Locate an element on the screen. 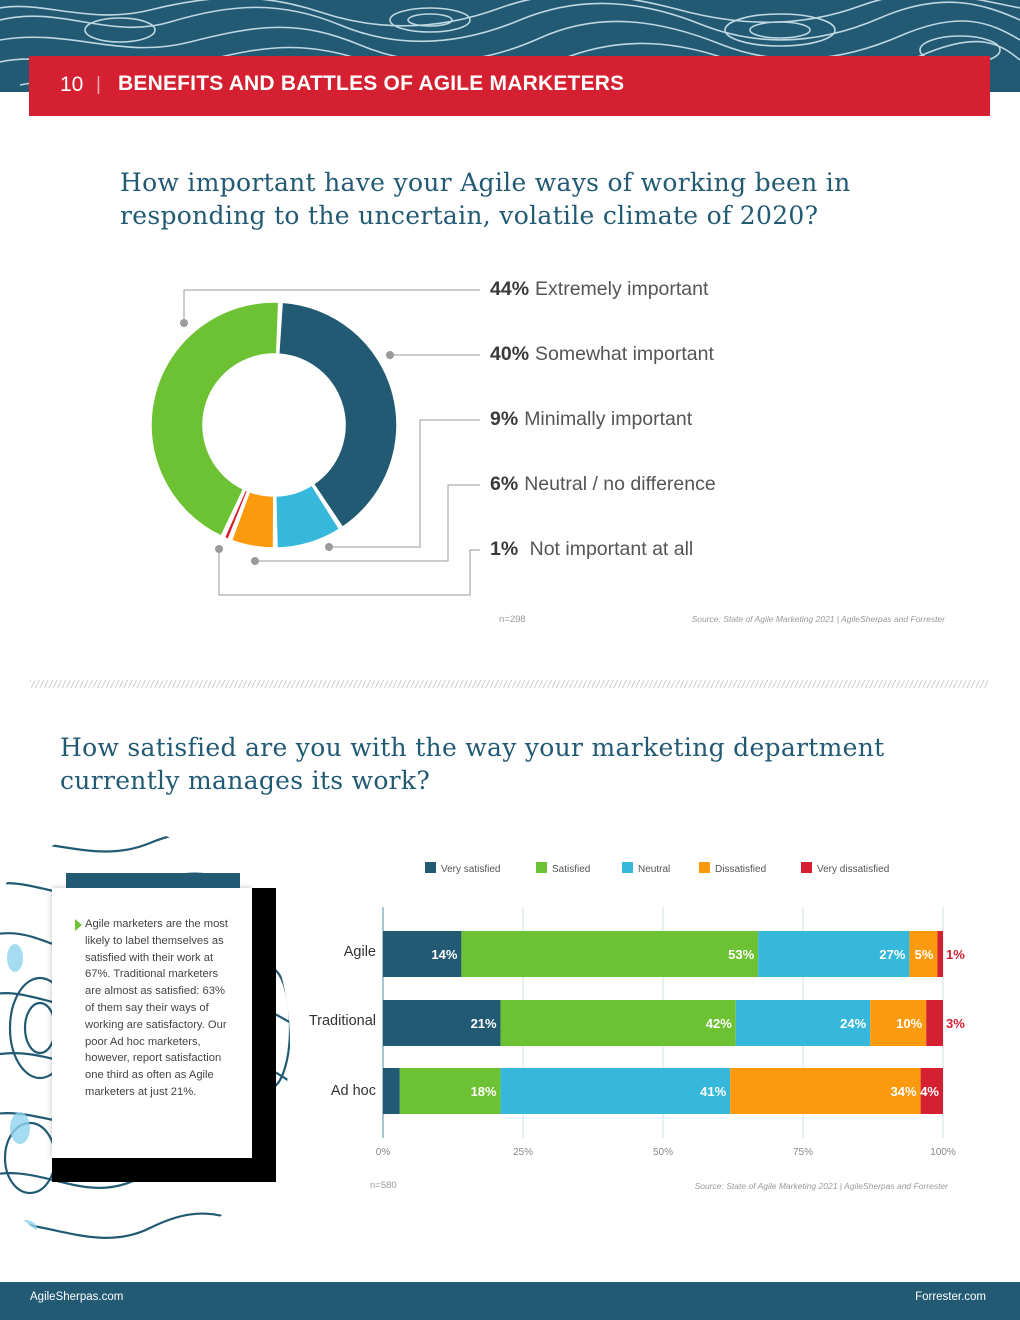 This screenshot has height=1320, width=1020. section-title: BENEFITS AND BATTLES OF AGILE MARKETERS is located at coordinates (371, 83).